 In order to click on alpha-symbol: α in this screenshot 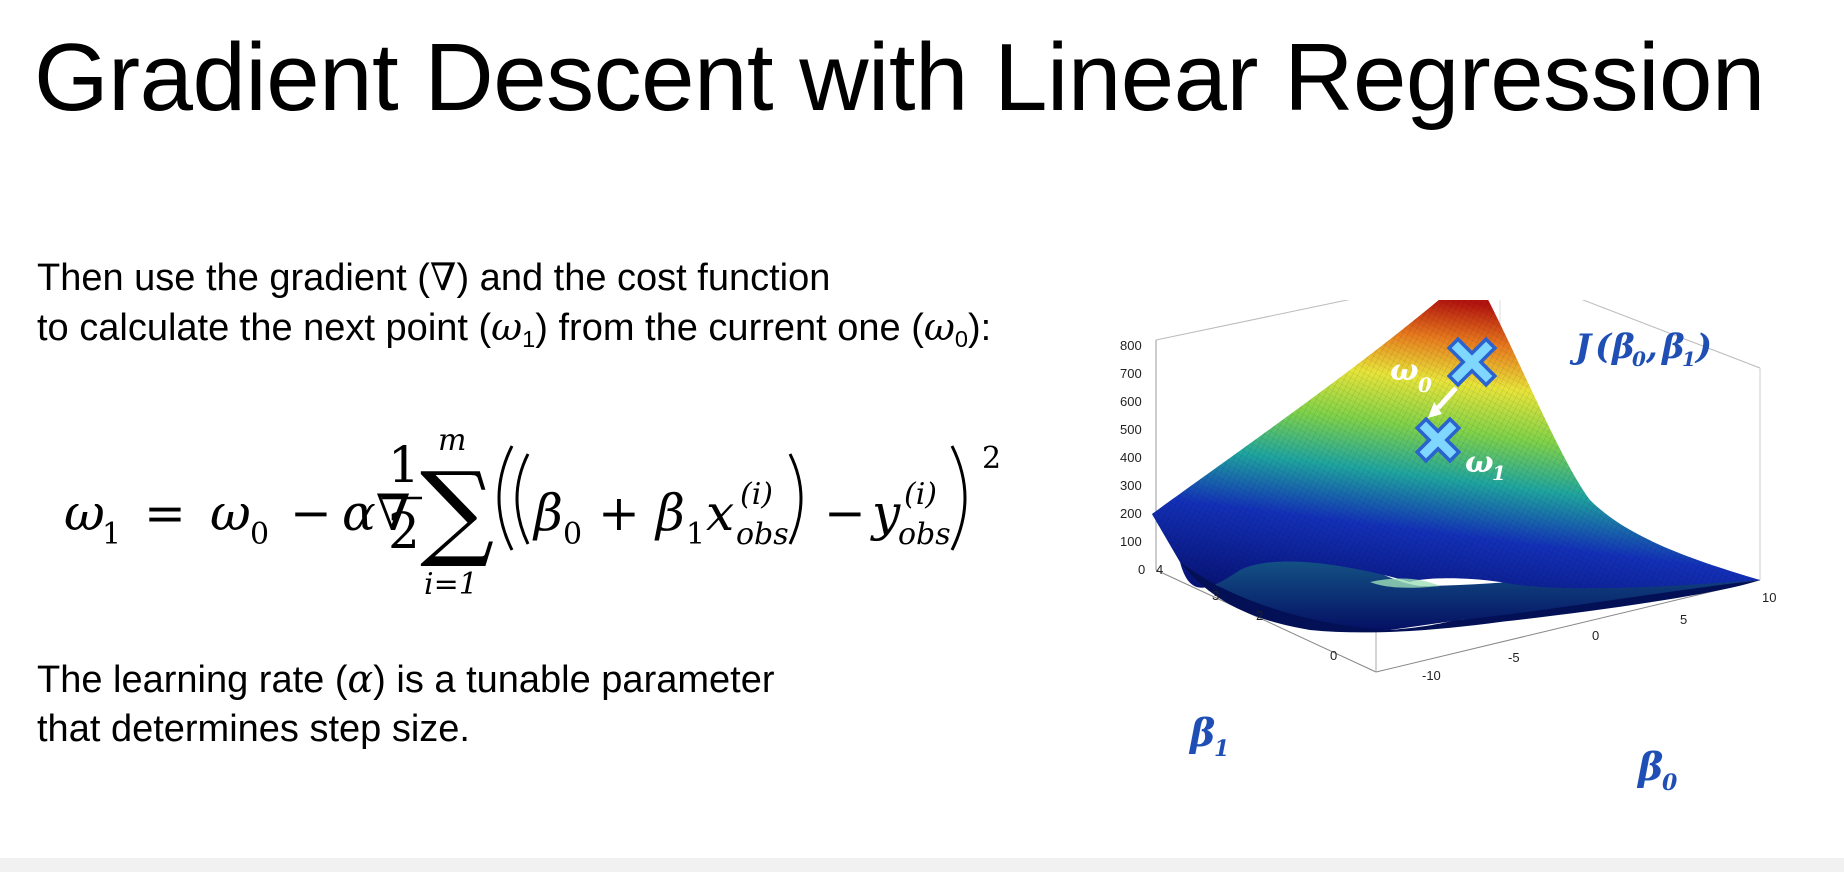, I will do `click(360, 679)`.